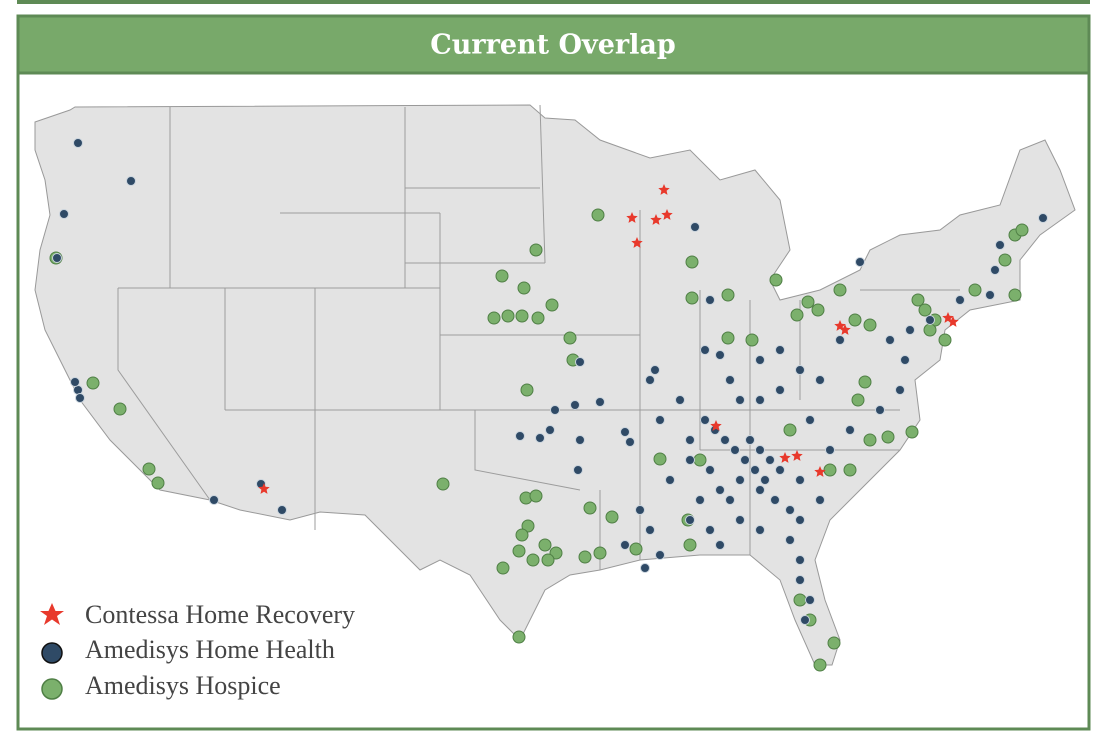 This screenshot has width=1102, height=752. What do you see at coordinates (52, 614) in the screenshot?
I see `legend-star` at bounding box center [52, 614].